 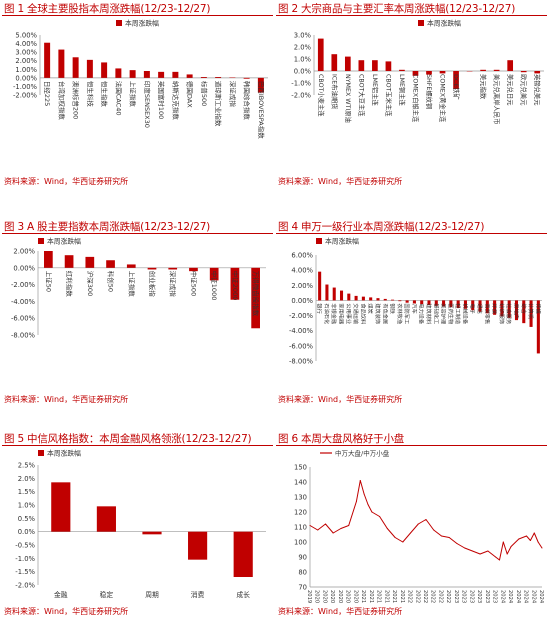 I want to click on x-tick-label: 英国富时100, so click(x=161, y=100).